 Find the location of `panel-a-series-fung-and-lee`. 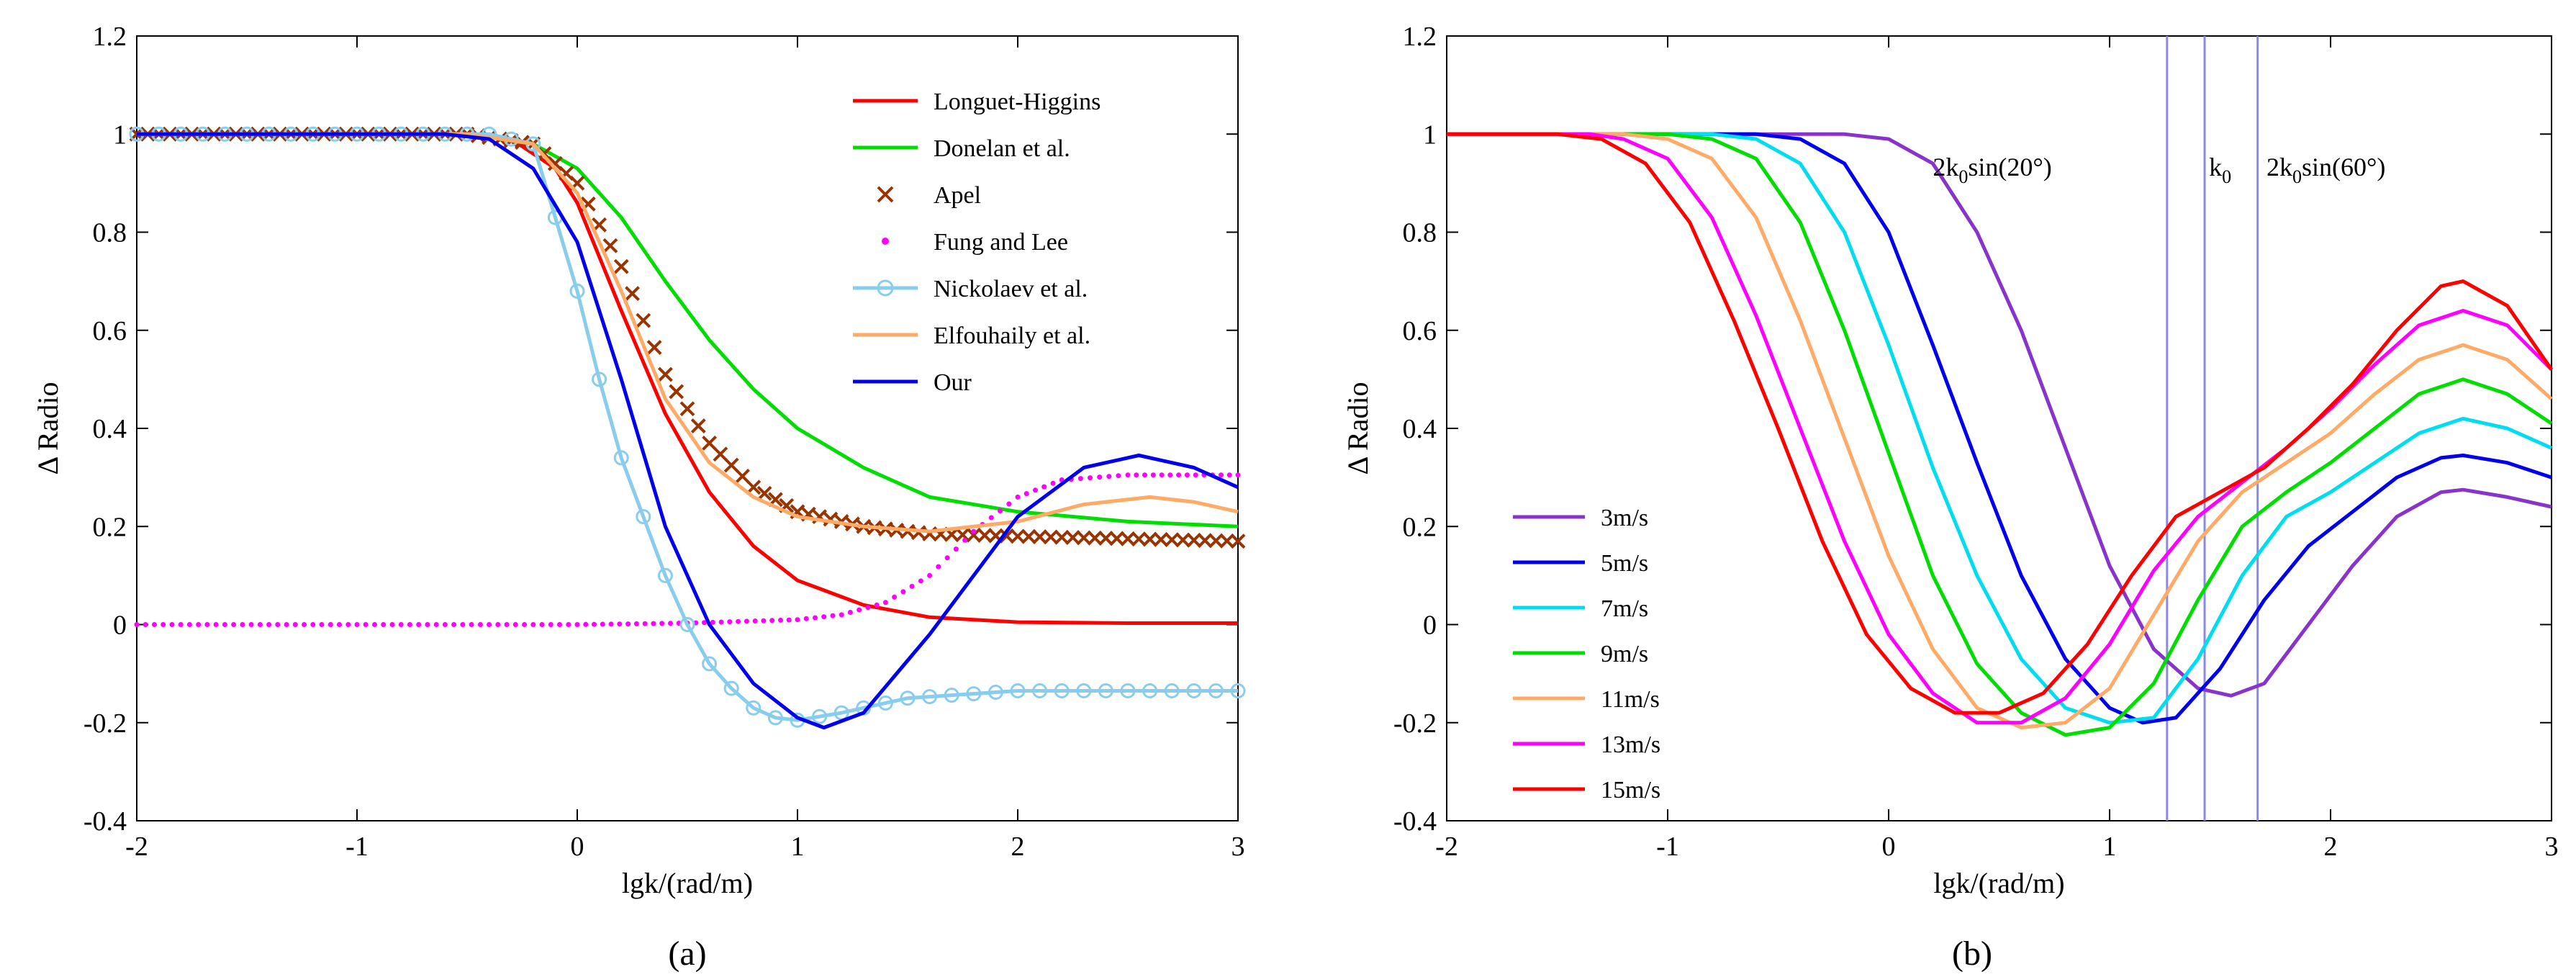

panel-a-series-fung-and-lee is located at coordinates (687, 549).